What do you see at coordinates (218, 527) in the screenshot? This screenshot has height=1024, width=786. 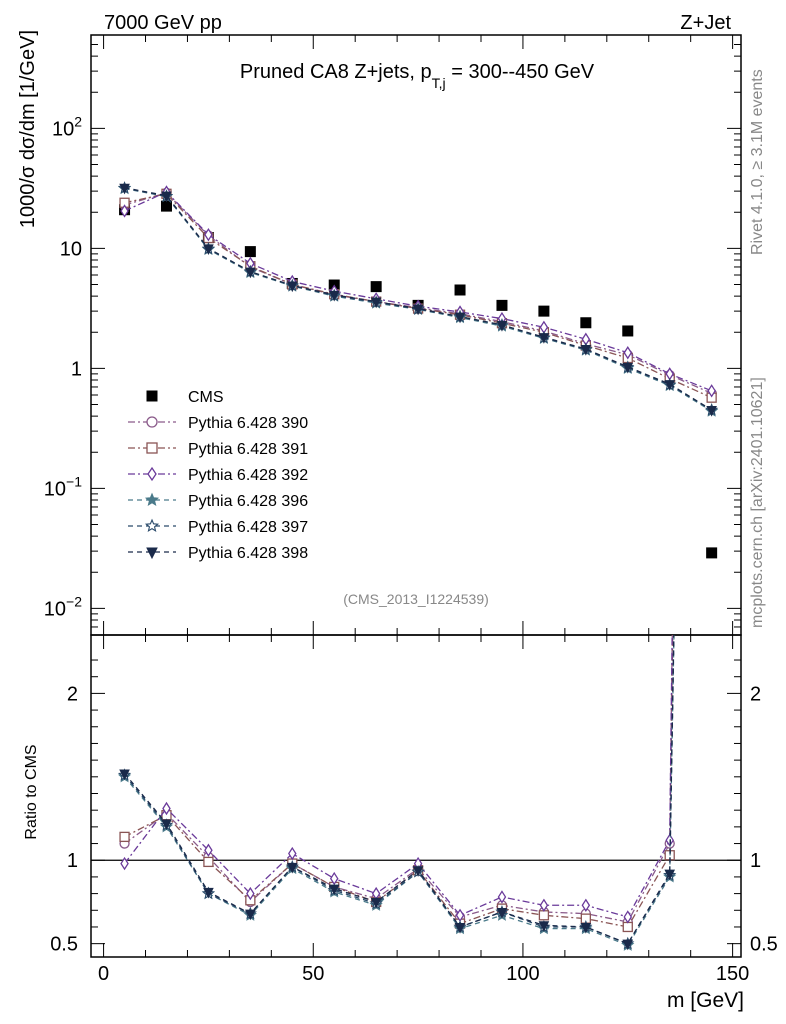 I see `legend-entry: Pythia 6.428 397` at bounding box center [218, 527].